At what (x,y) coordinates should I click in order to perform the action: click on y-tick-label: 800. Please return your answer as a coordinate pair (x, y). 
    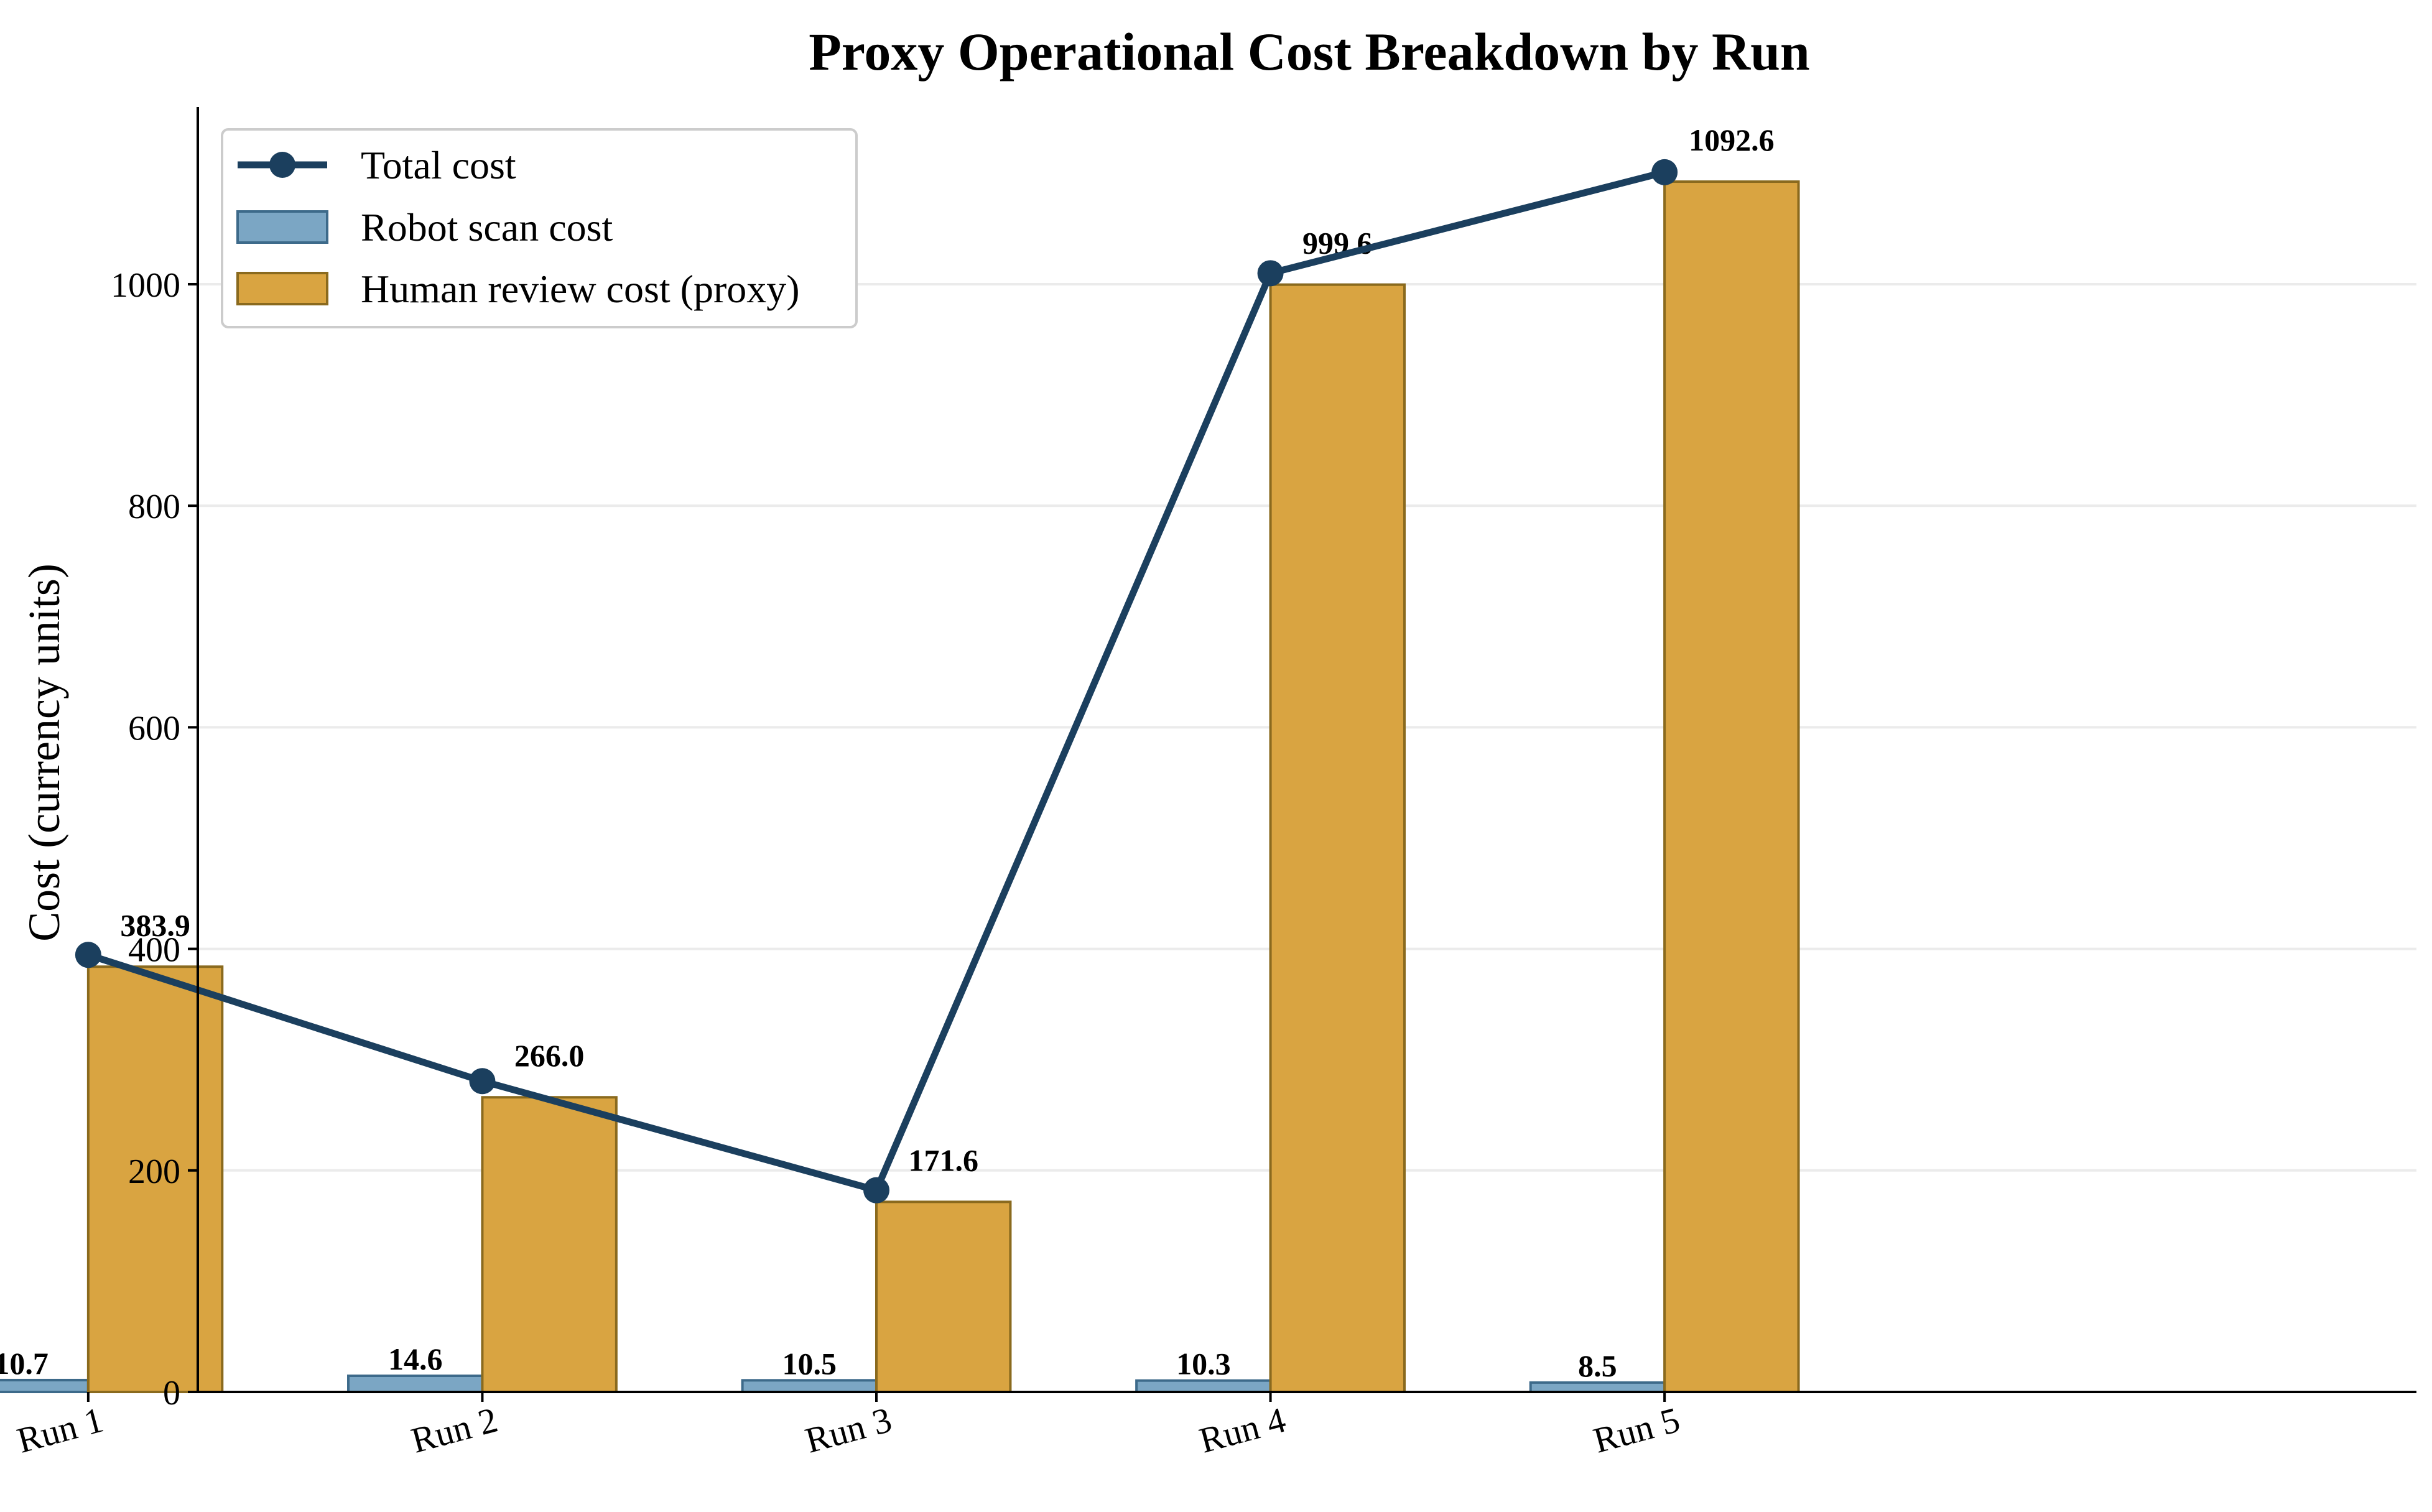
    Looking at the image, I should click on (154, 507).